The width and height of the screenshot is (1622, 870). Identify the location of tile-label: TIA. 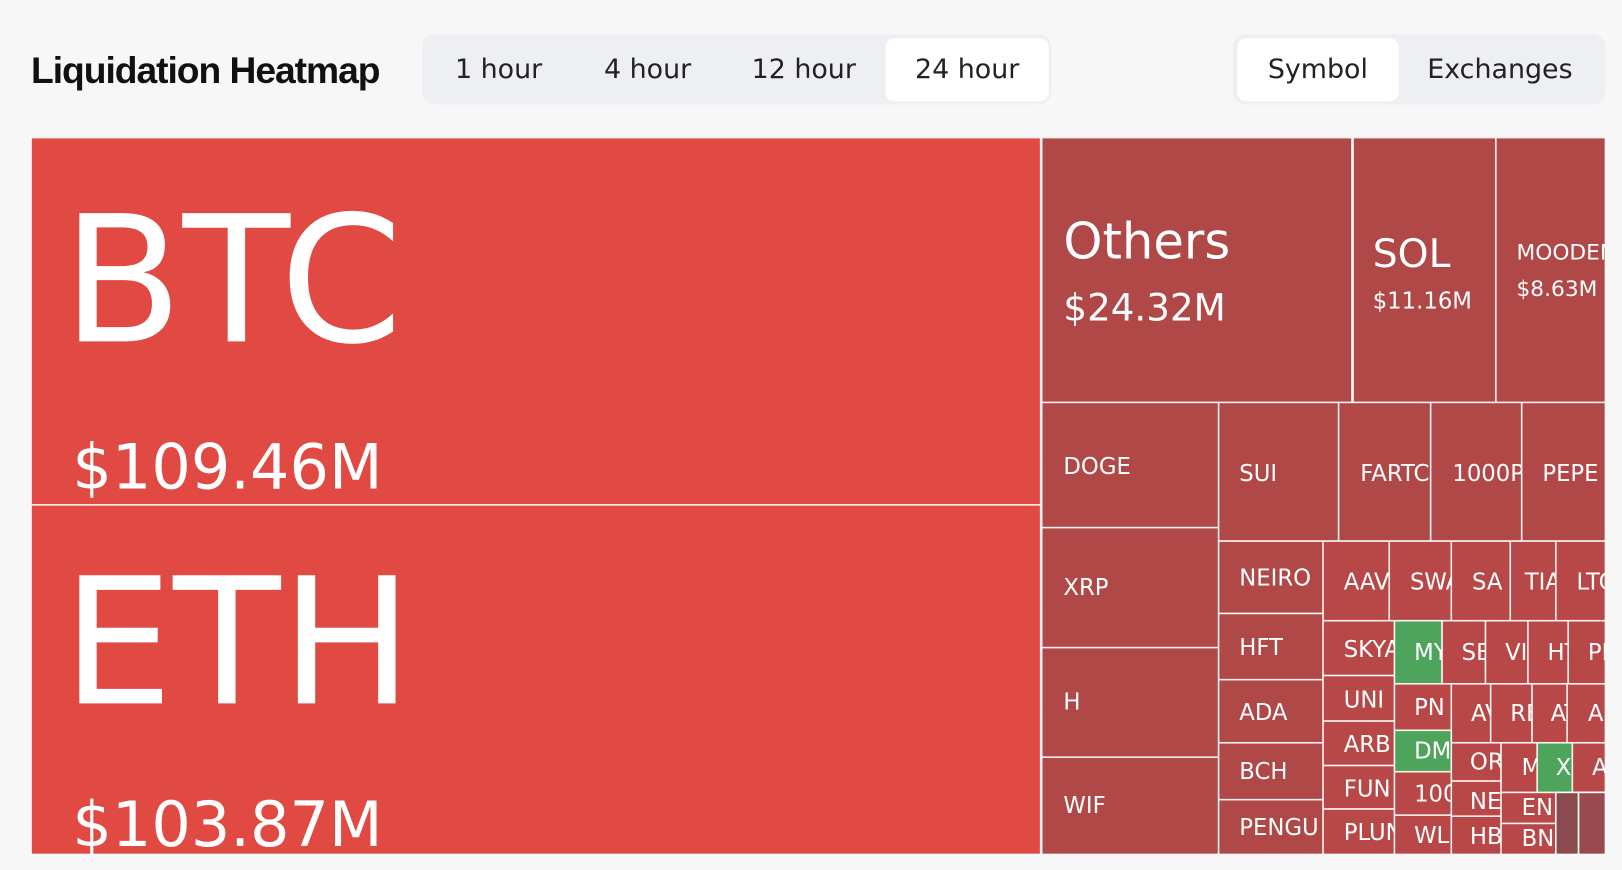
(1543, 583).